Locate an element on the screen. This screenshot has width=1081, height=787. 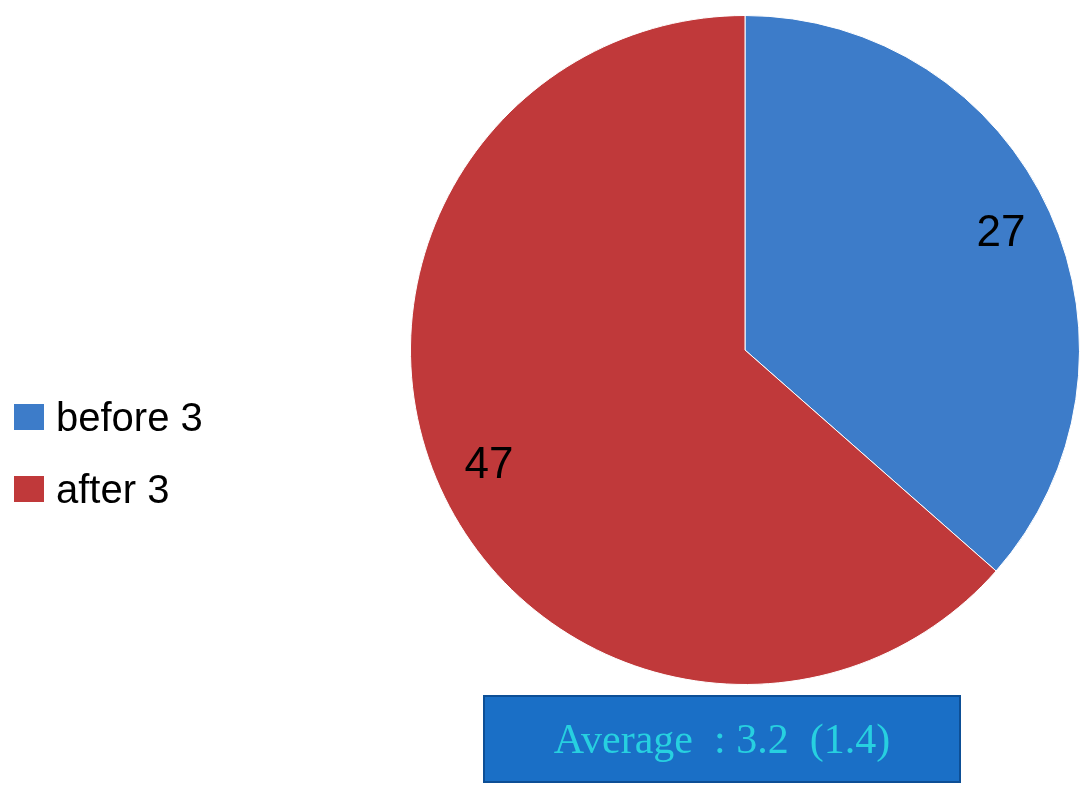
legend-label: after 3 is located at coordinates (113, 489).